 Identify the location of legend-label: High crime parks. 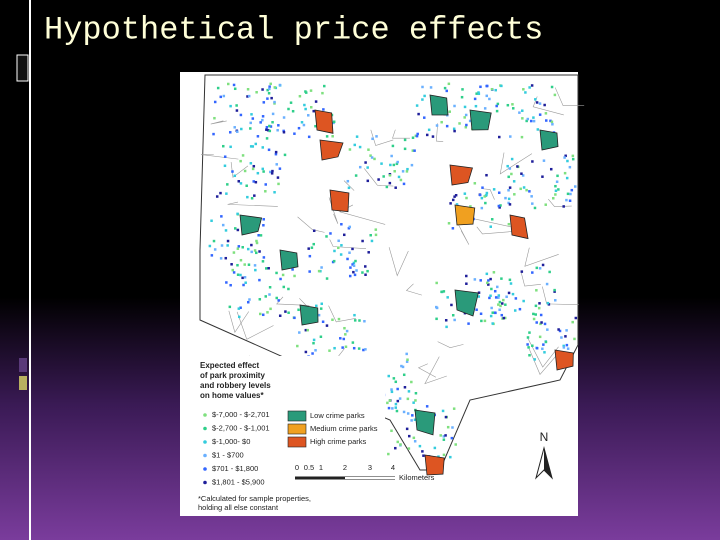
(338, 441).